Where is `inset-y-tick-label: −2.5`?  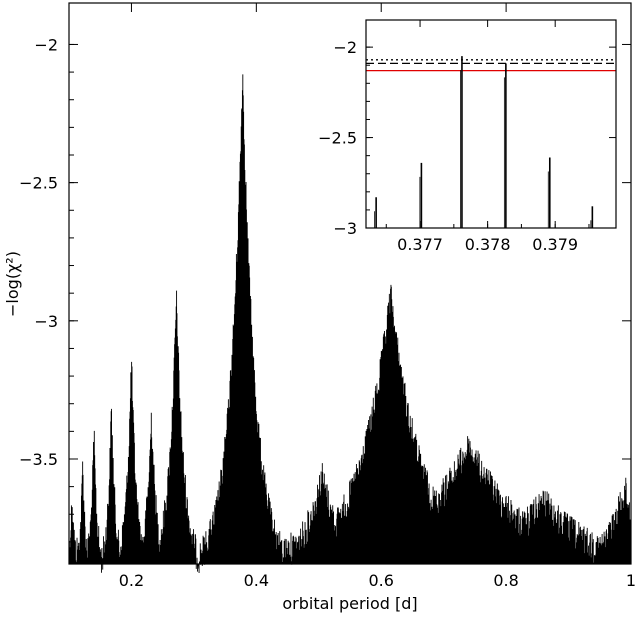 inset-y-tick-label: −2.5 is located at coordinates (337, 138).